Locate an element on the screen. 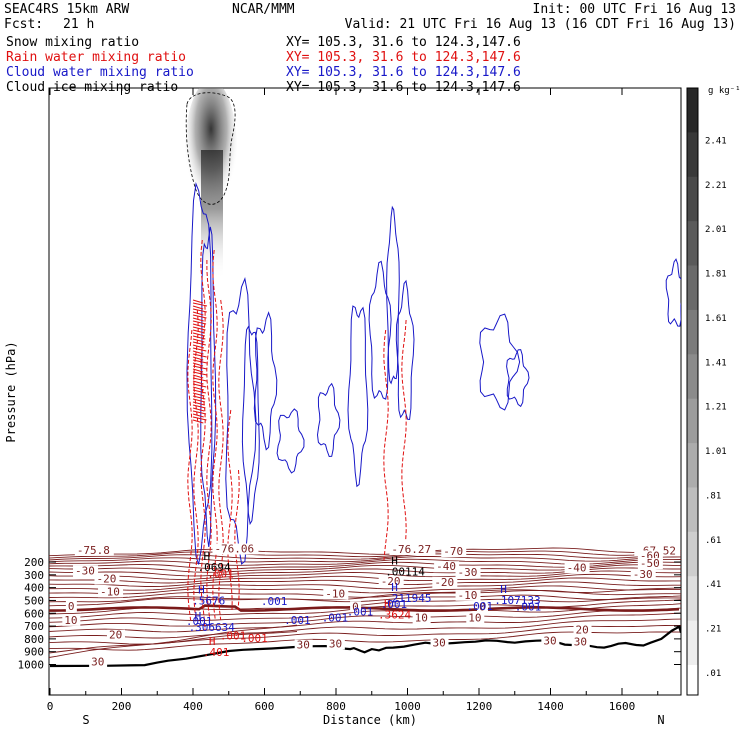 The width and height of the screenshot is (740, 744). colorbar-label: 1.61 is located at coordinates (716, 319).